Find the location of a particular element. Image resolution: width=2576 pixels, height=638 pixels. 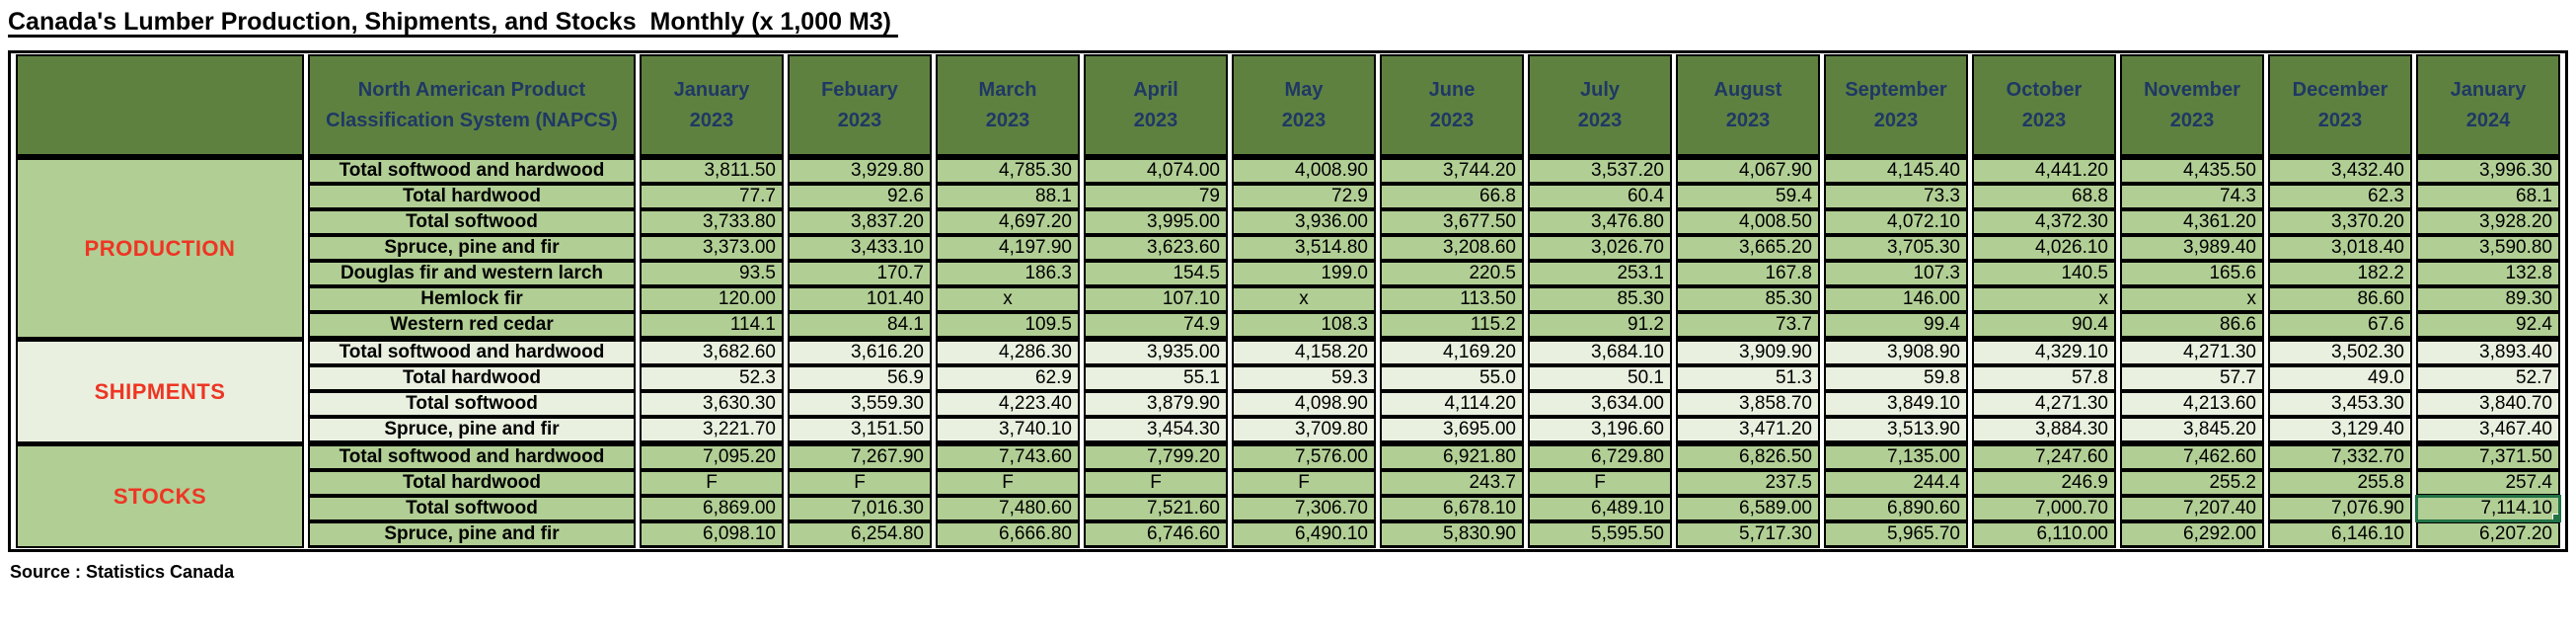

data-cell: 237.5 is located at coordinates (1748, 483).